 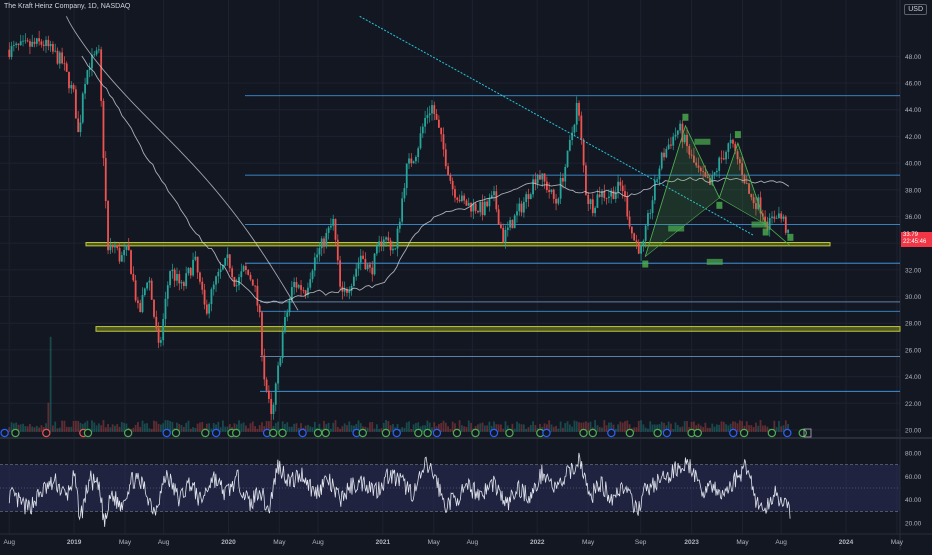 I want to click on time-axis-label: 2019, so click(x=74, y=542).